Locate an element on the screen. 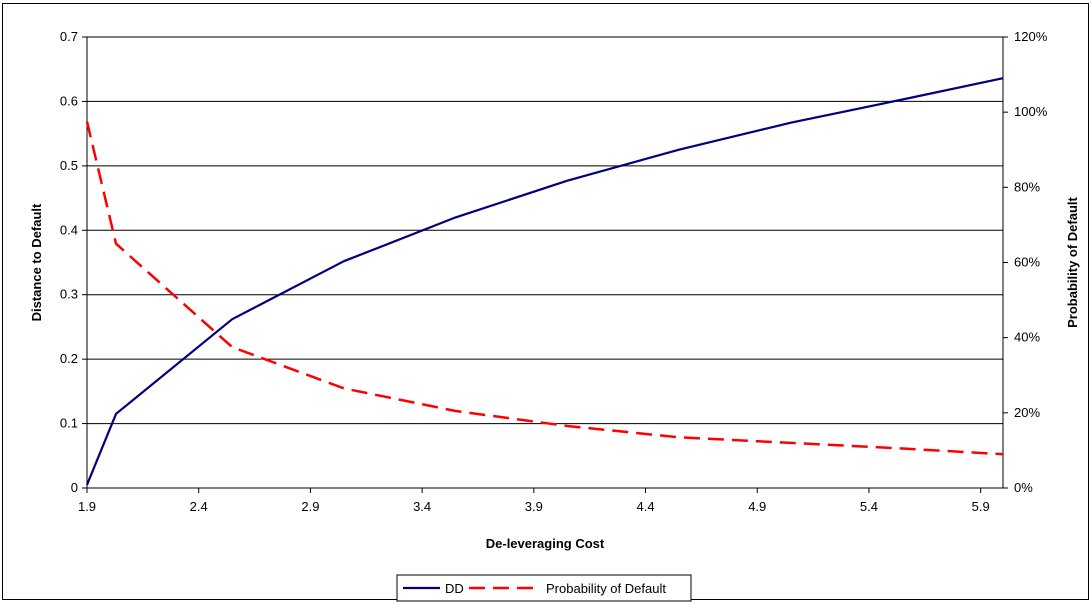  right-y-axis-title: Probability of Default is located at coordinates (1072, 261).